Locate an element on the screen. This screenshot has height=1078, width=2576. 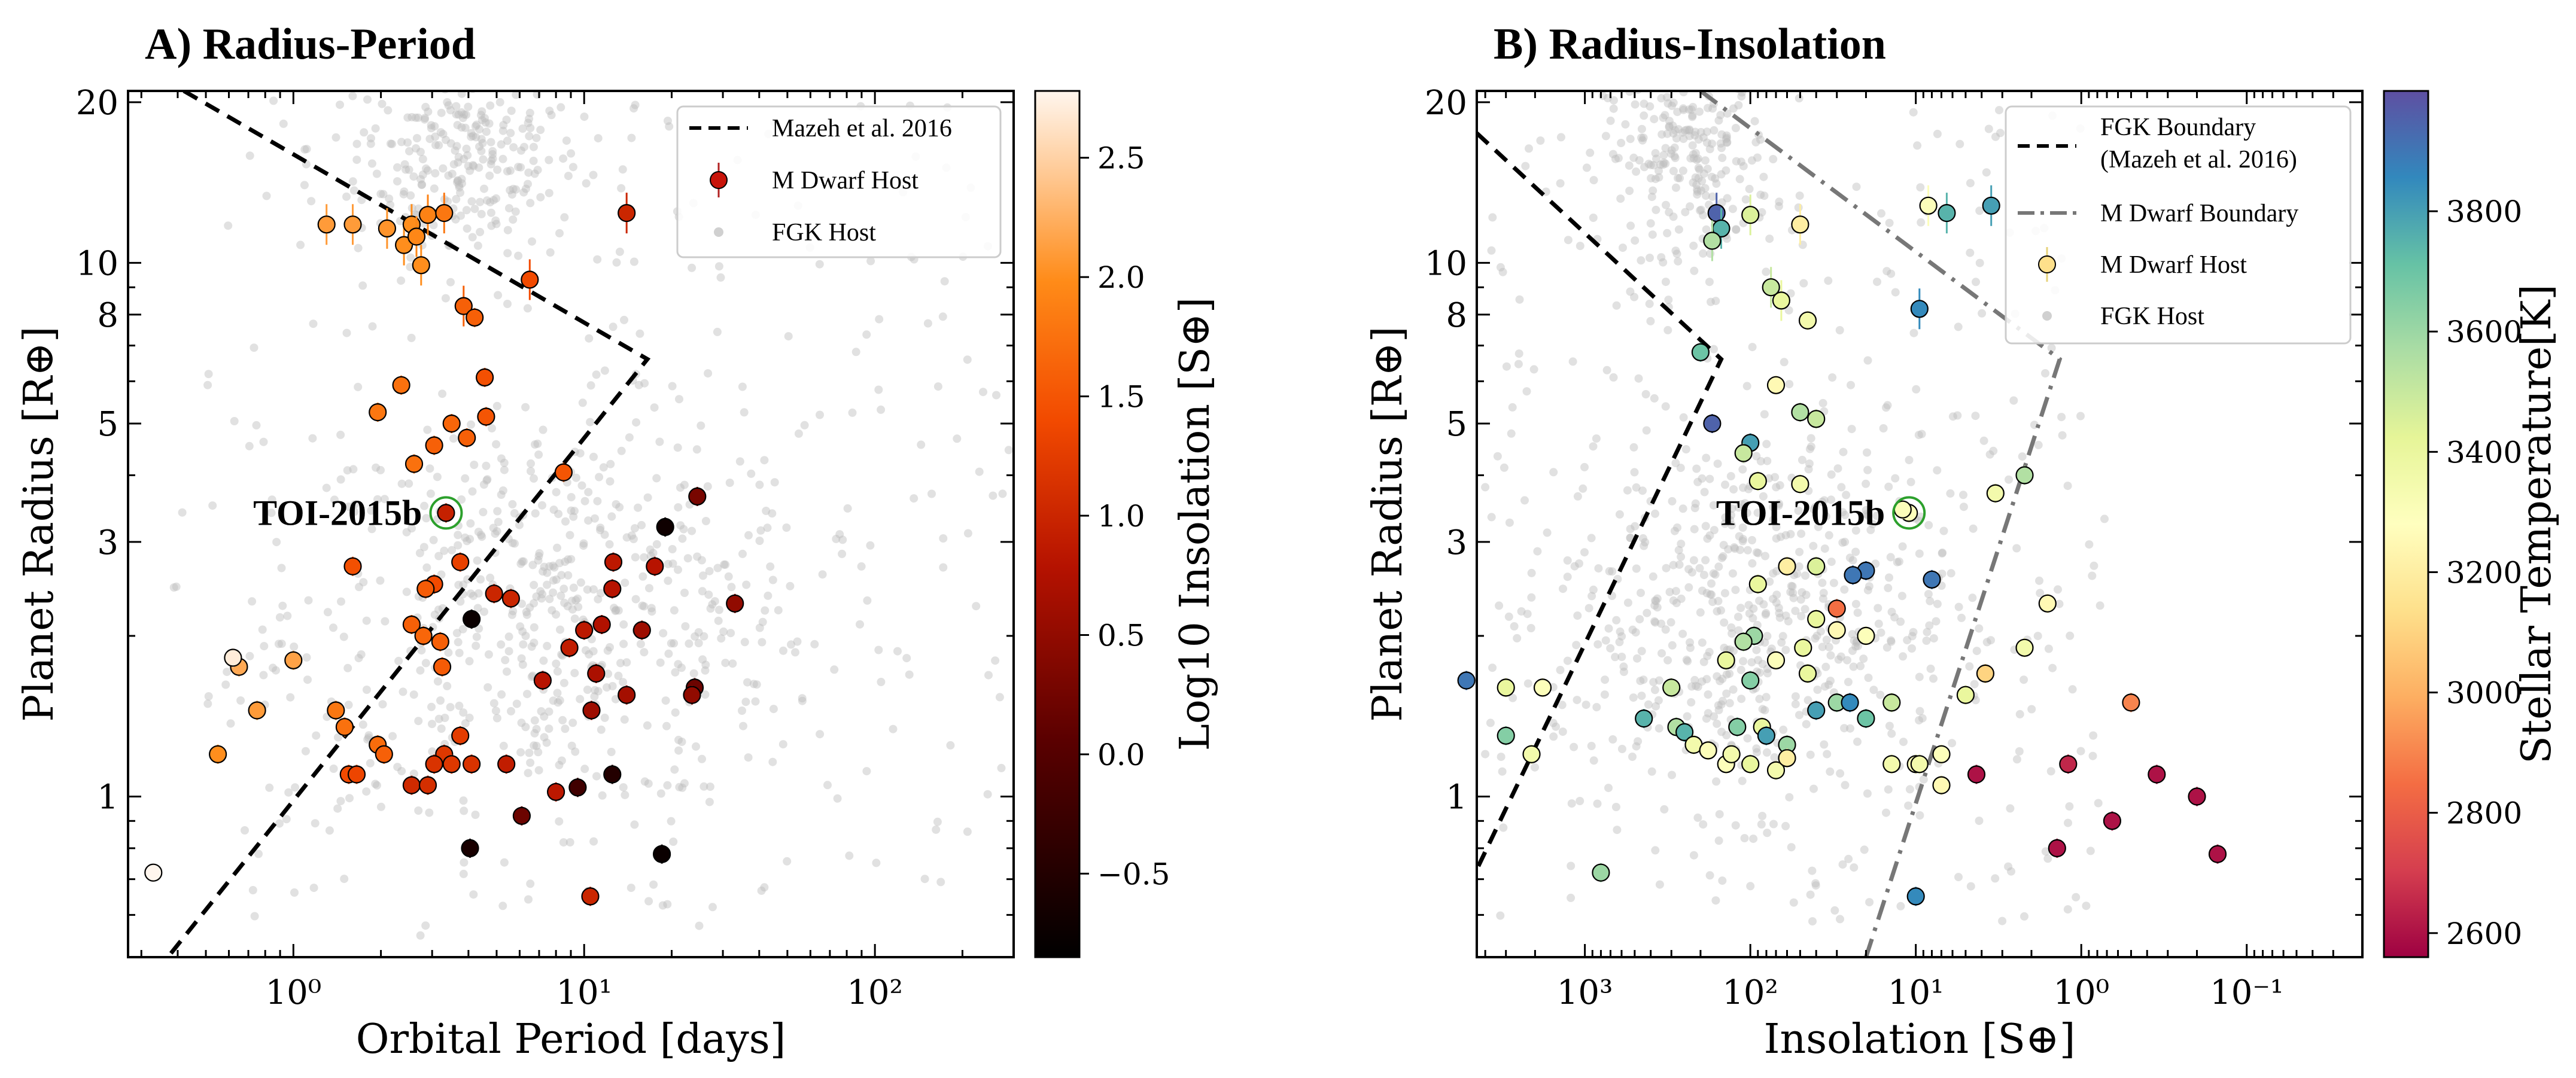
y-tick-label: 3 is located at coordinates (107, 542).